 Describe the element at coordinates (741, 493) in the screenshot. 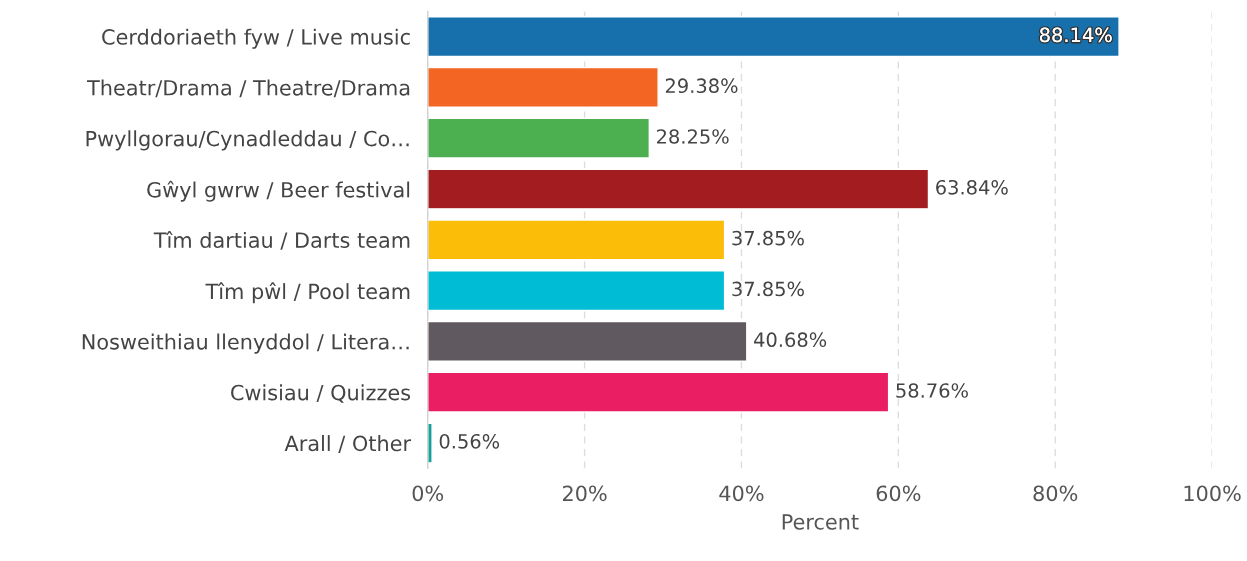

I see `x-tick-label: 40%` at that location.